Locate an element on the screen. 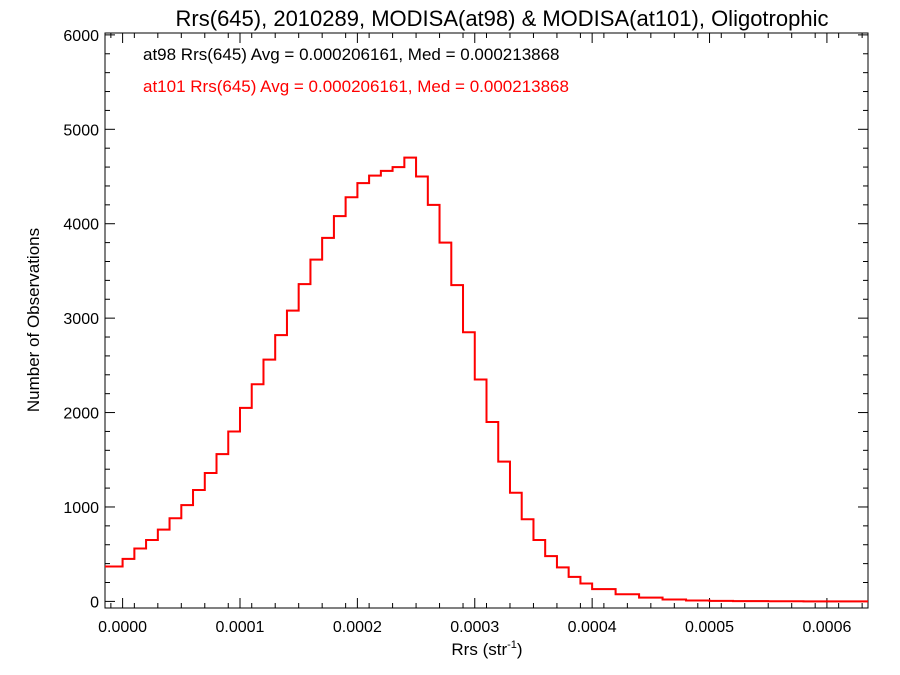  x-axis-label-sup: -1 is located at coordinates (512, 645).